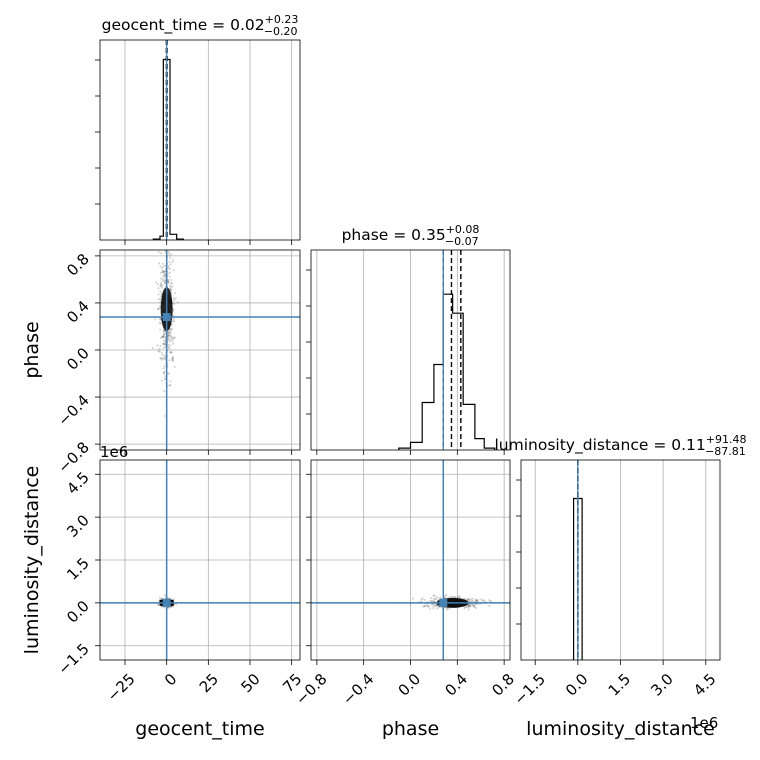 The width and height of the screenshot is (760, 760). I want to click on panel-luminosity_distance-vs-geocent_time: −25 0 25 50 75−1.50.01.53.04.5, so click(179, 582).